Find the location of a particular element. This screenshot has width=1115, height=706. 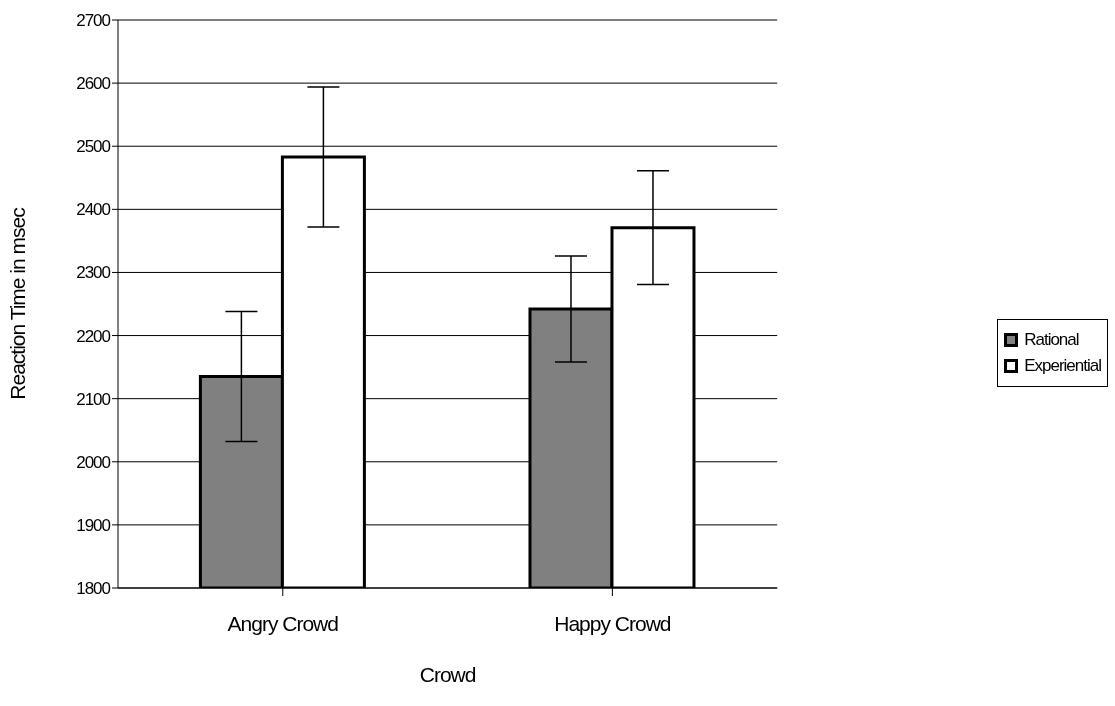

y-tick-label: 2600 is located at coordinates (93, 84).